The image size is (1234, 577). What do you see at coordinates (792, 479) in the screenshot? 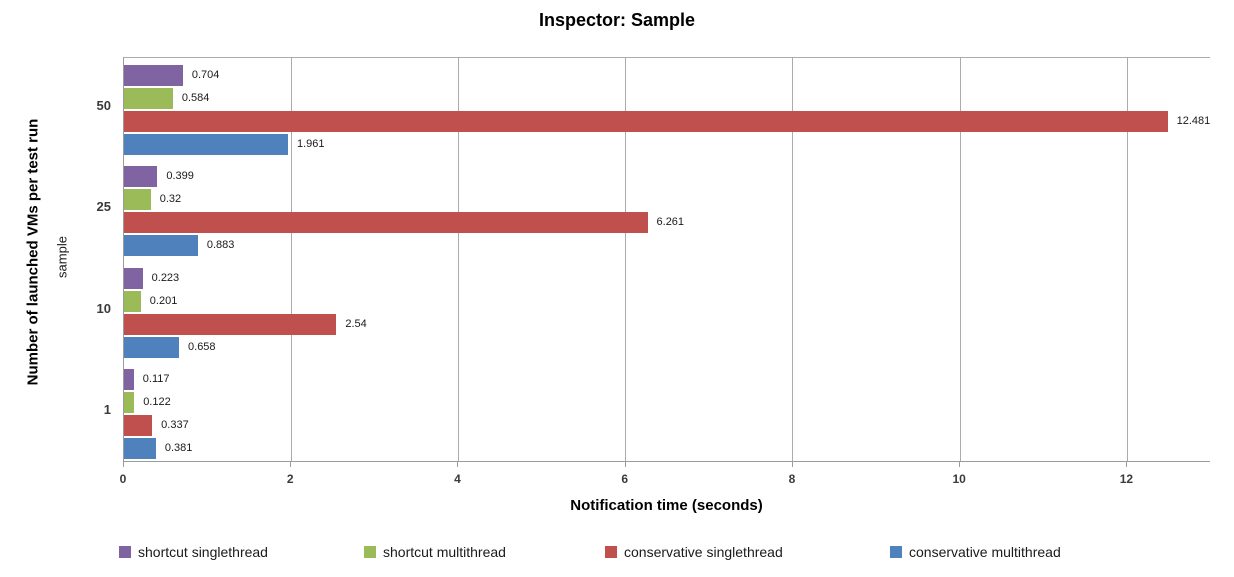
I see `x-tick-label: 8` at bounding box center [792, 479].